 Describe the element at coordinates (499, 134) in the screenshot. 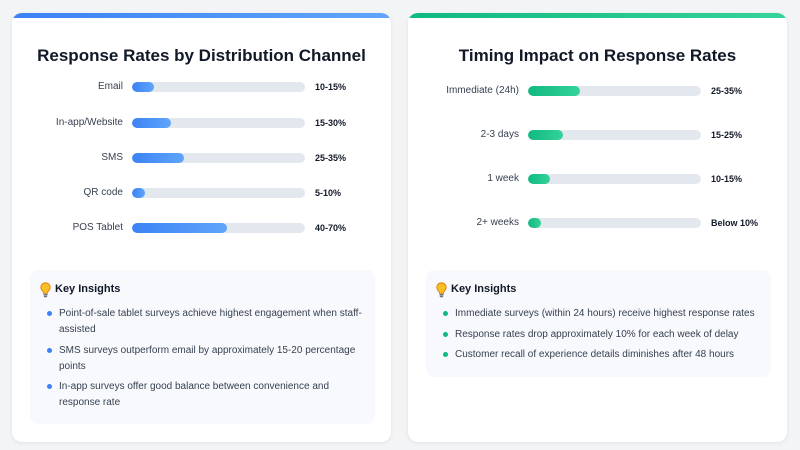

I see `bar-category-label: 2-3 days` at that location.